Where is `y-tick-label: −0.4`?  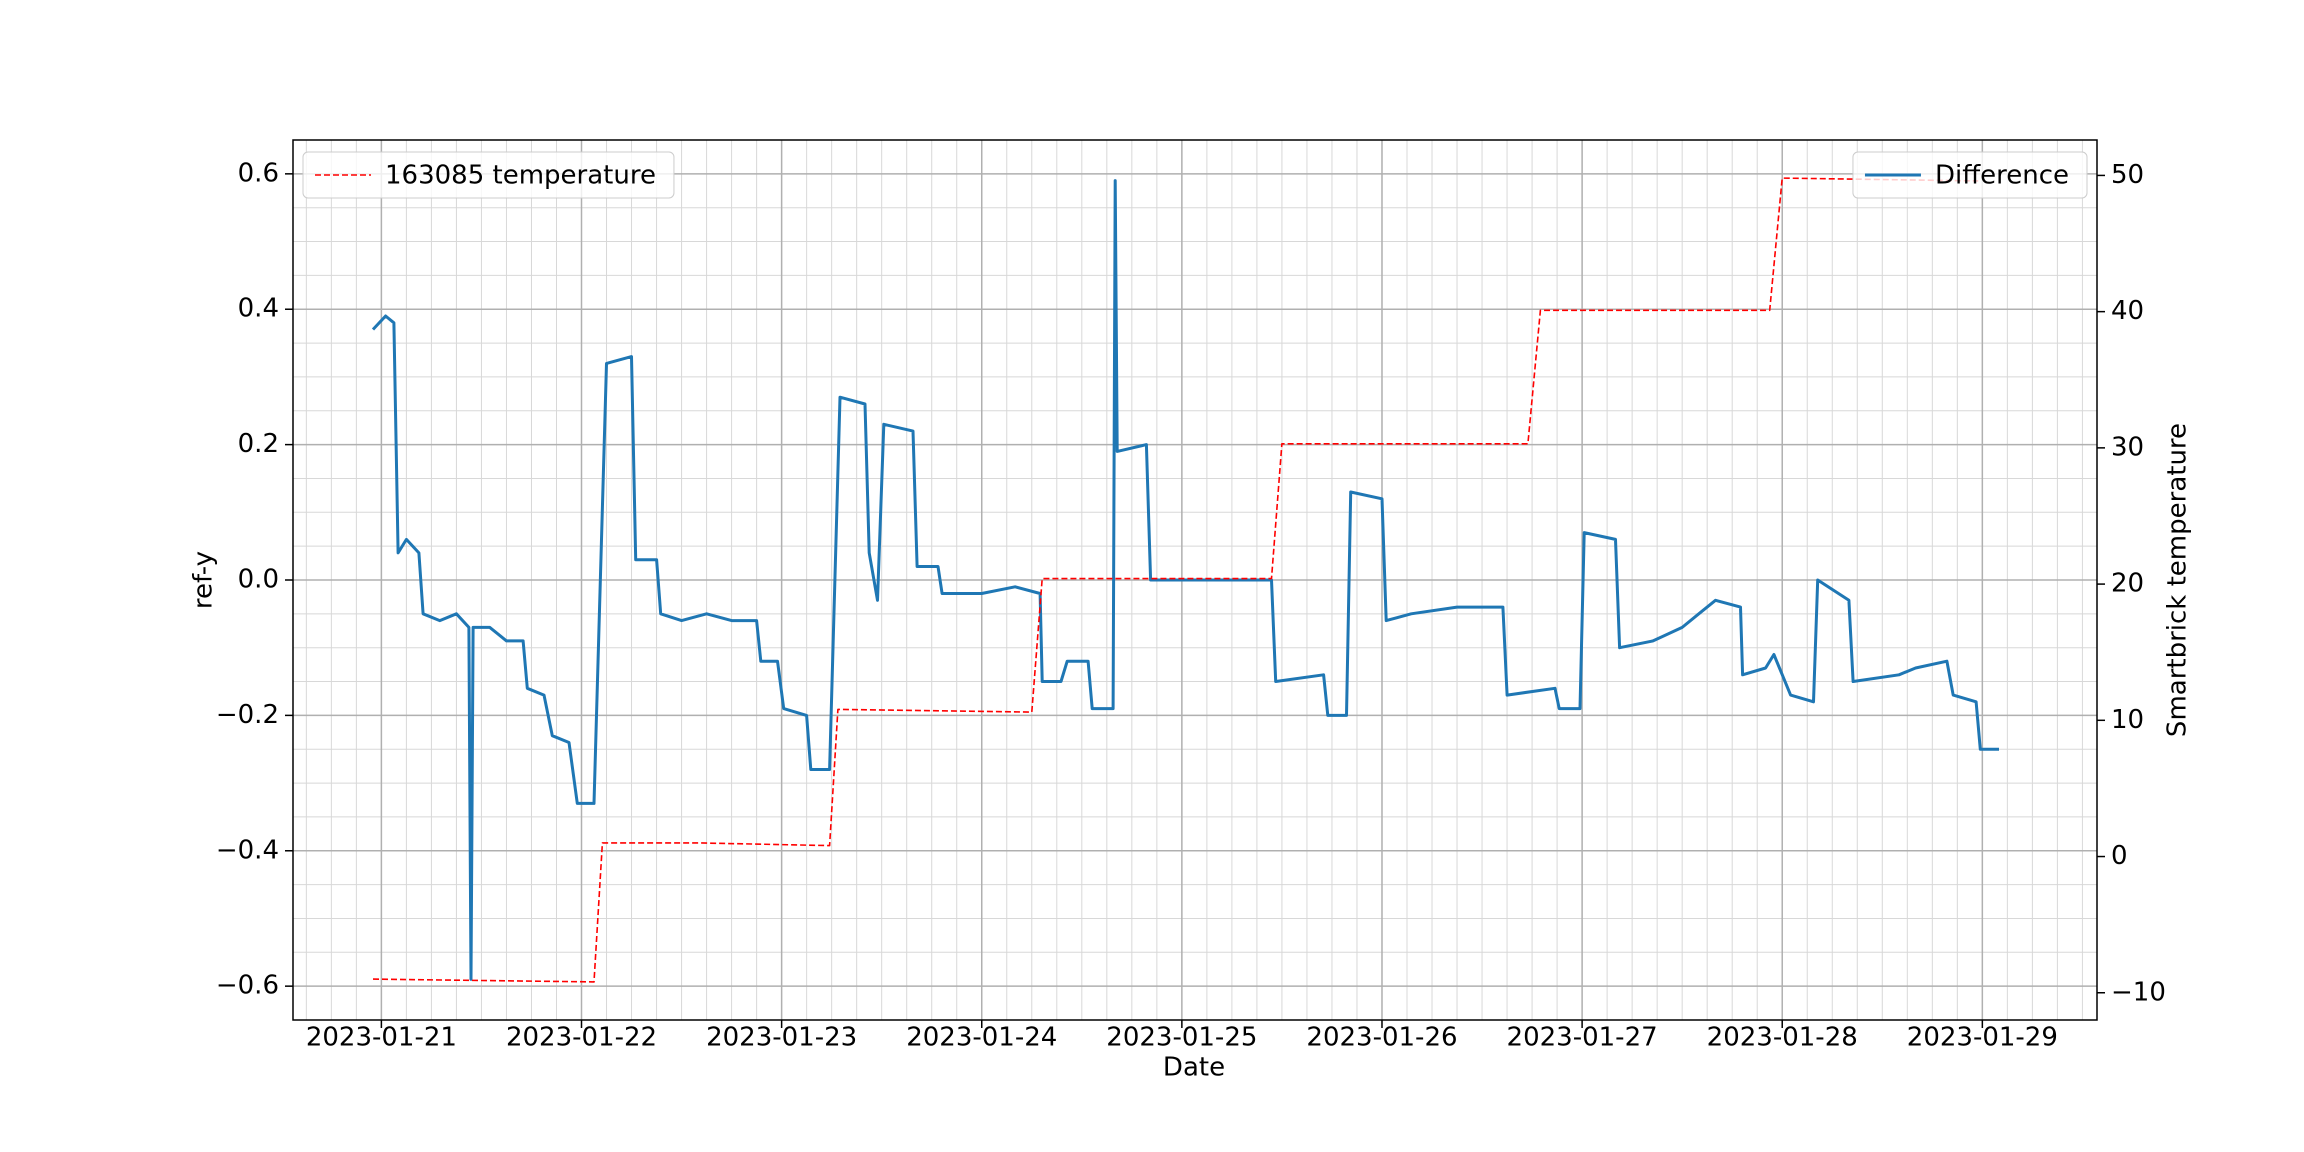
y-tick-label: −0.4 is located at coordinates (247, 850).